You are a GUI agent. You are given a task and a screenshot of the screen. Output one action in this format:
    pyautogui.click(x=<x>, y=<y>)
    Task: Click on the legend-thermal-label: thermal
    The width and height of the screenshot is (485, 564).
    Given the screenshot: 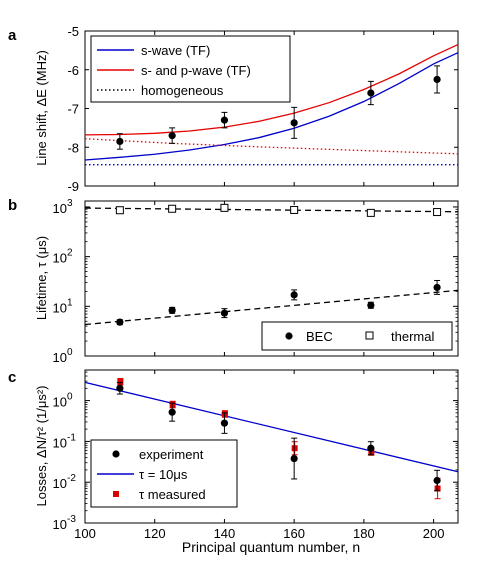 What is the action you would take?
    pyautogui.click(x=412, y=336)
    